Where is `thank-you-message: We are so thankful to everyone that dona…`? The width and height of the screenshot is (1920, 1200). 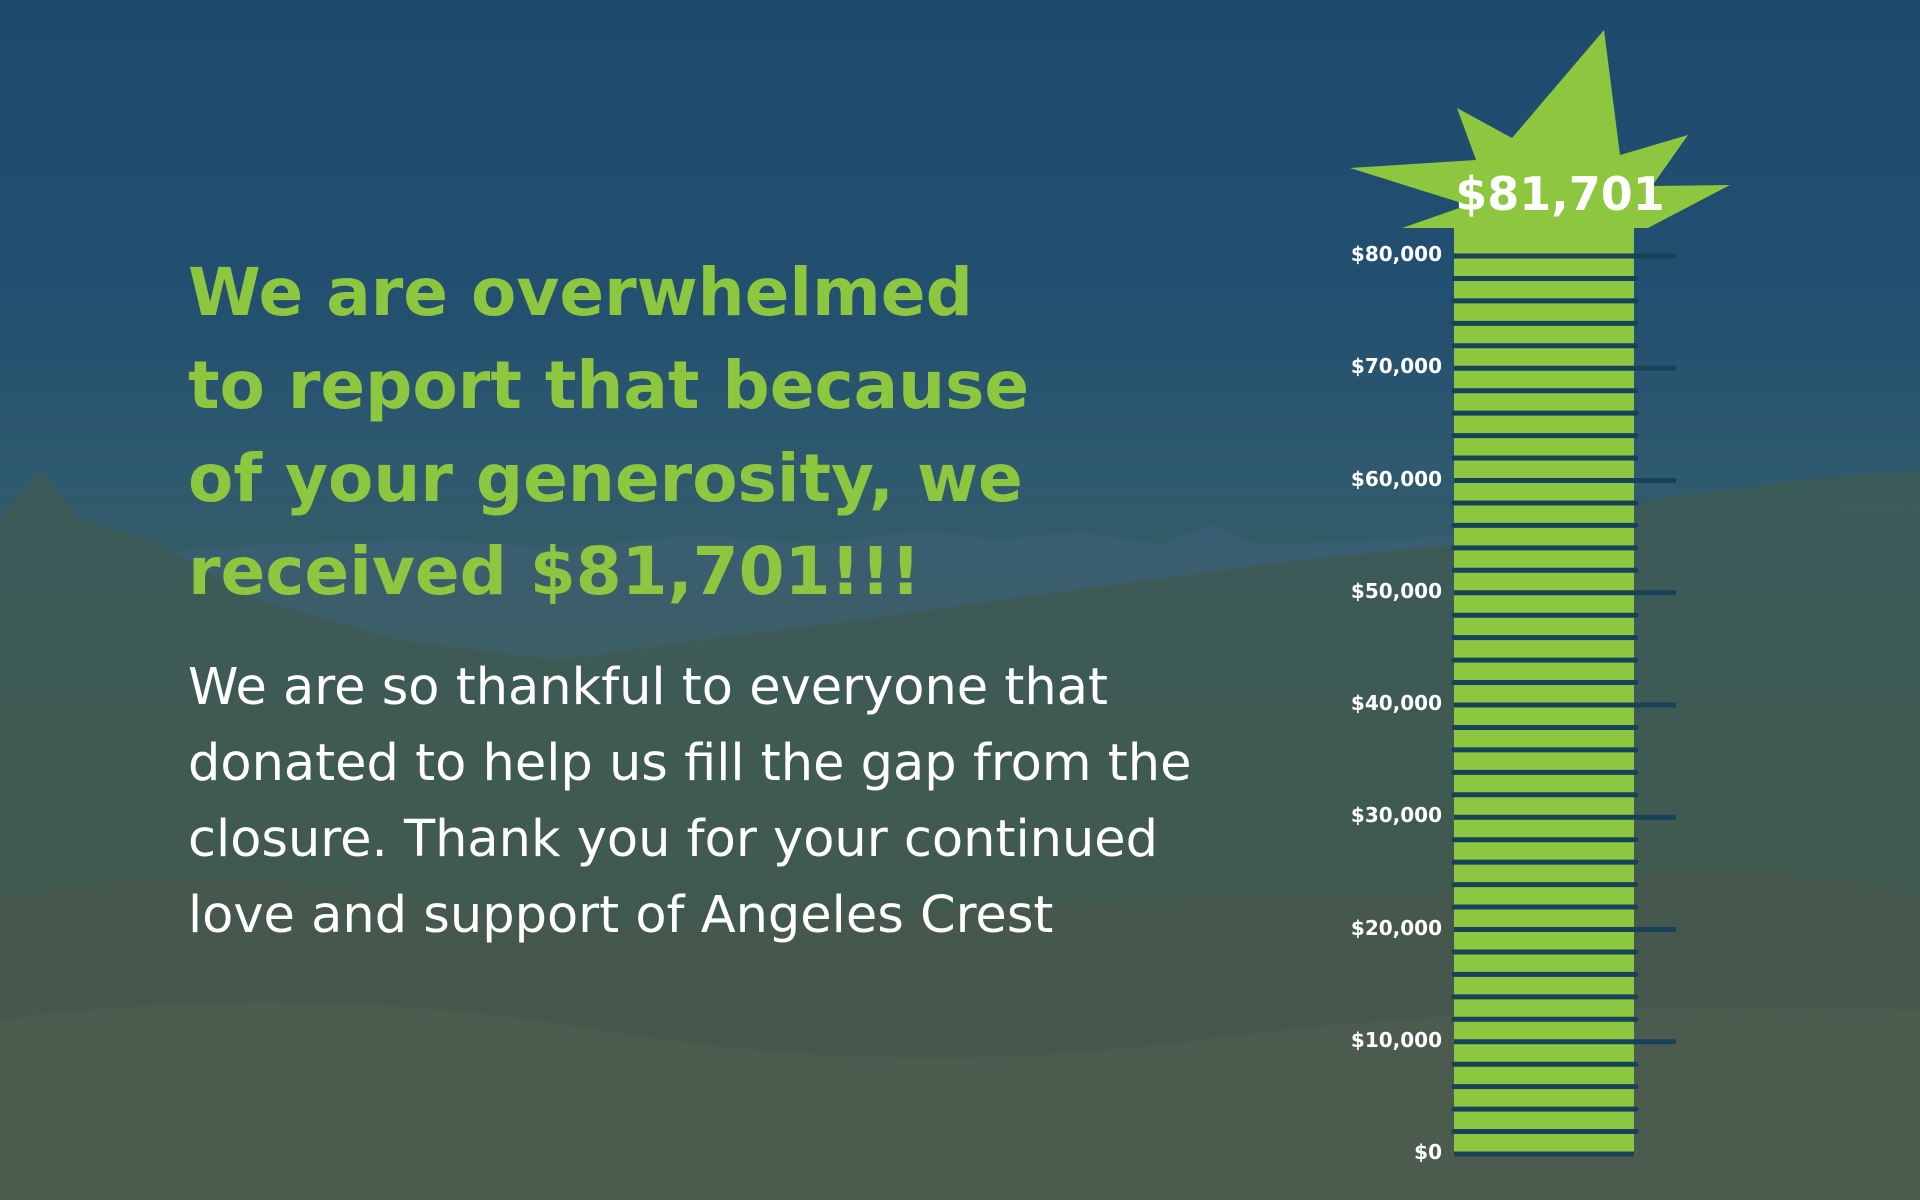 thank-you-message: We are so thankful to everyone that dona… is located at coordinates (690, 801).